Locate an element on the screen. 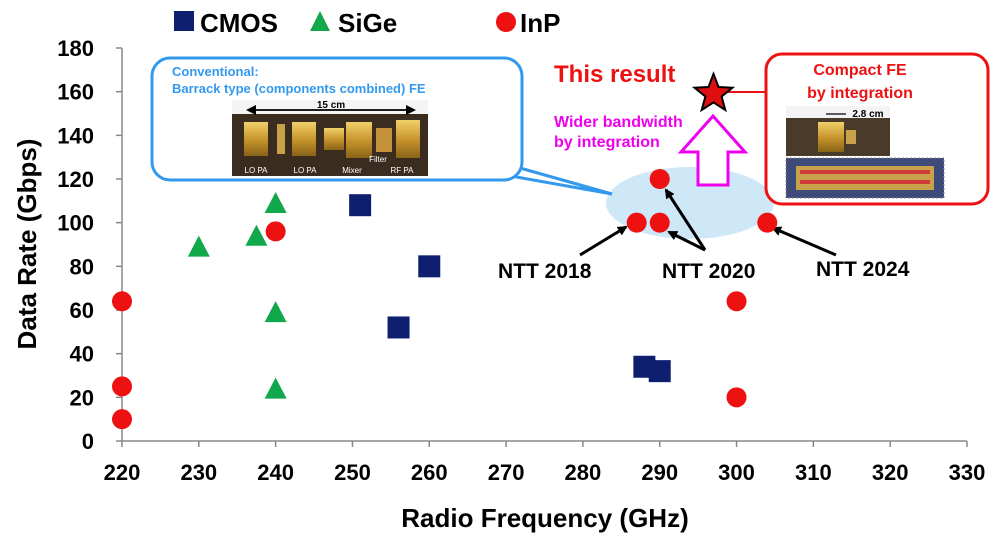  compact-subtitle: by integration is located at coordinates (860, 93).